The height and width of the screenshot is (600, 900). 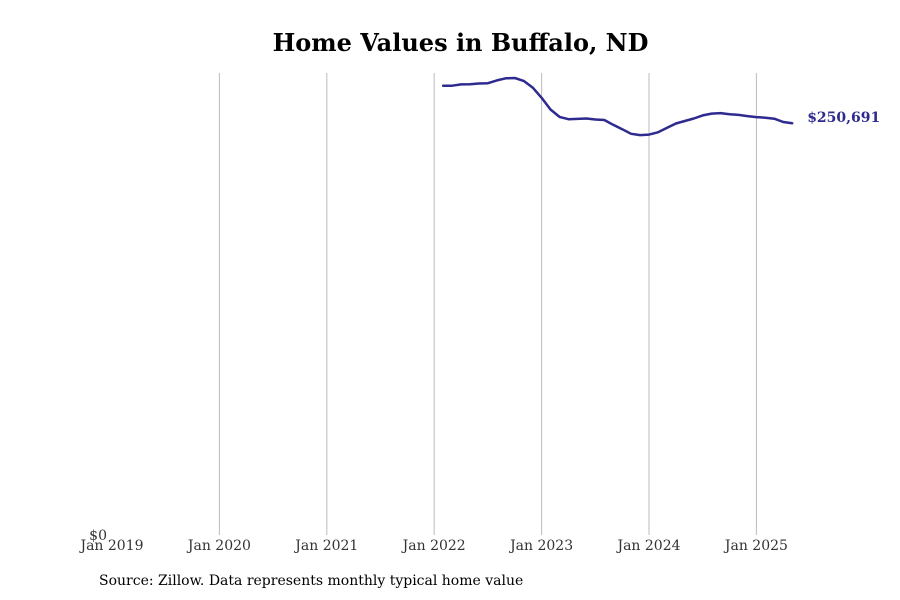 I want to click on x-tick-label: Jan 2023, so click(x=540, y=546).